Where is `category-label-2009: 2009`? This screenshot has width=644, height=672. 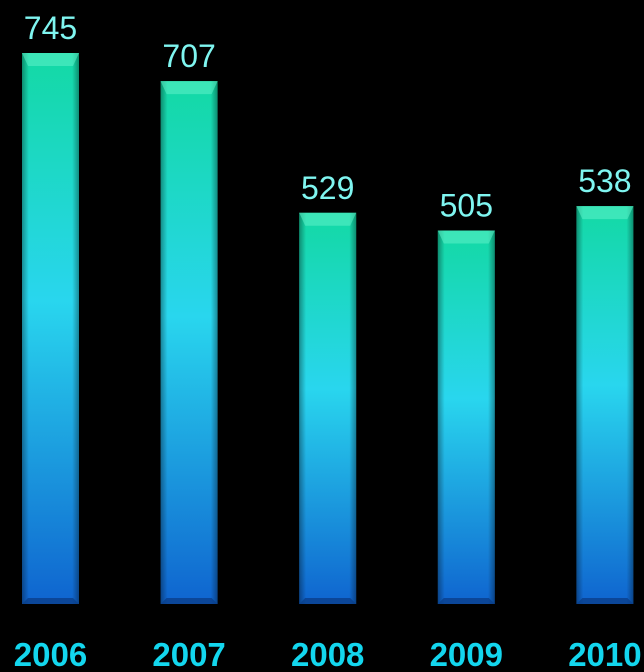 category-label-2009: 2009 is located at coordinates (466, 654).